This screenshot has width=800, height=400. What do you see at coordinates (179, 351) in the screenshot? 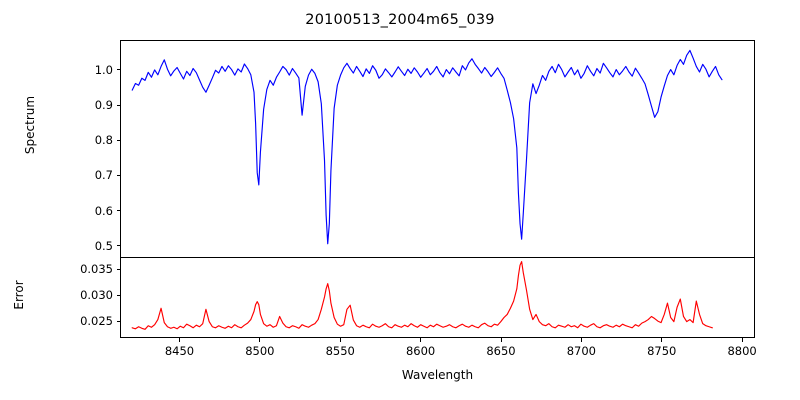
I see `x-tick-label: 8450` at bounding box center [179, 351].